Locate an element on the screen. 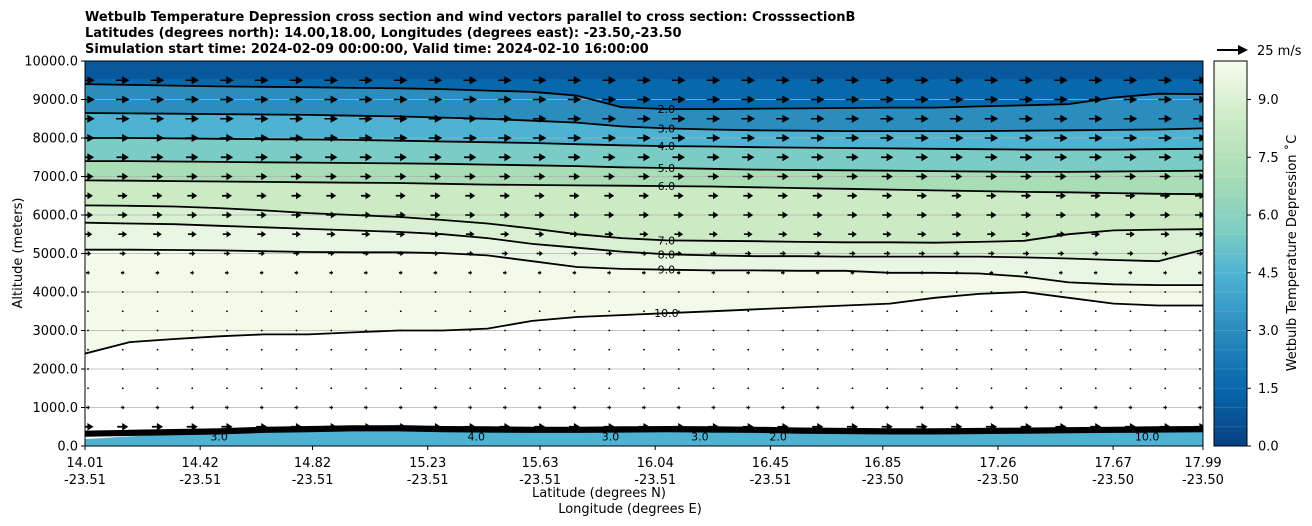 This screenshot has width=1312, height=526. x-tick-label-lat: 14.01 is located at coordinates (84, 463).